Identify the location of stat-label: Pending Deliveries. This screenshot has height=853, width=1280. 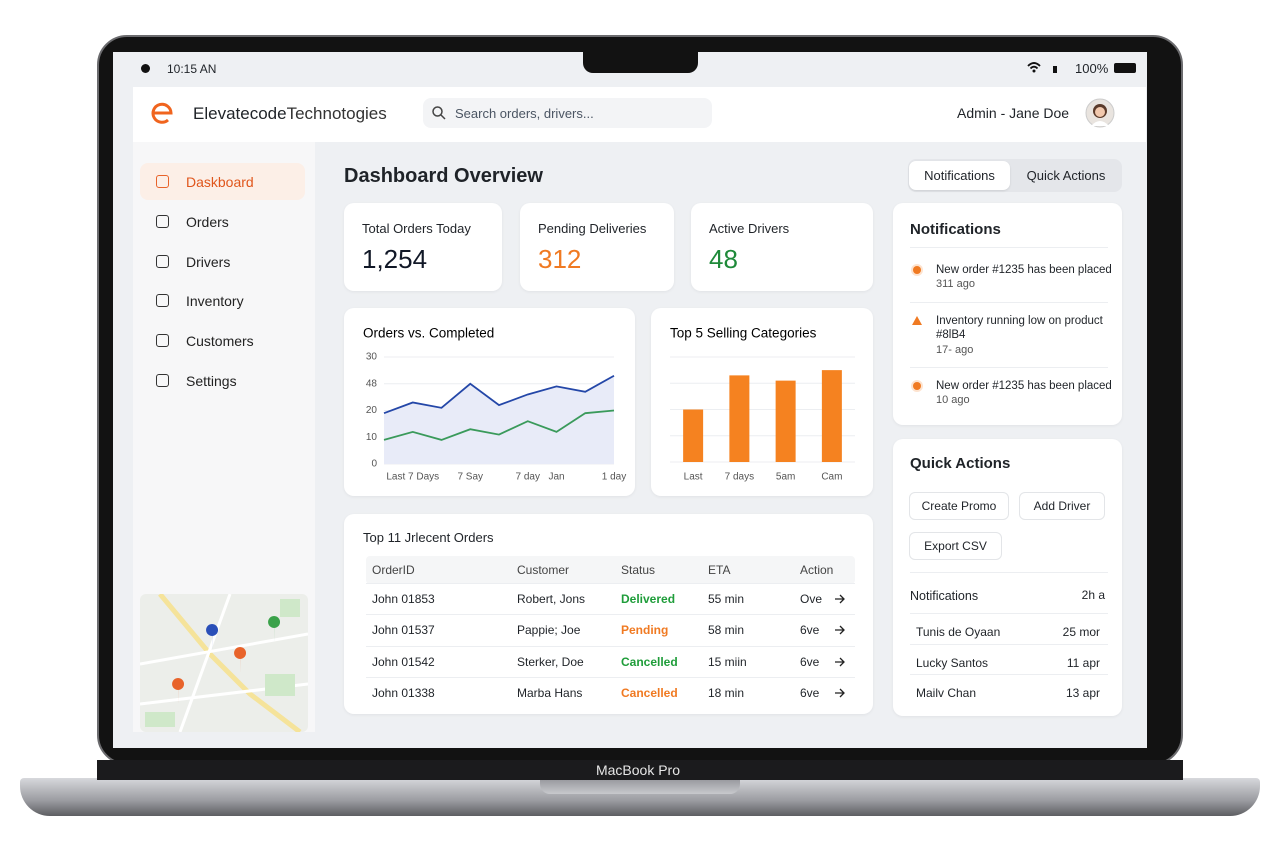
(592, 228).